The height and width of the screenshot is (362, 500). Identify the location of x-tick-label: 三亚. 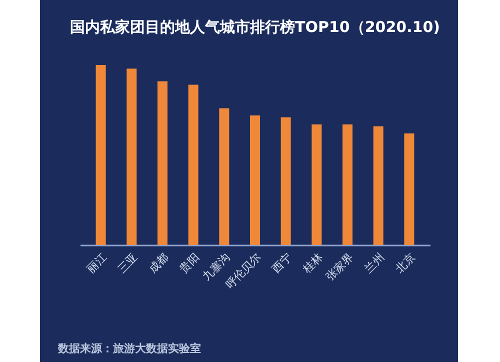
(127, 263).